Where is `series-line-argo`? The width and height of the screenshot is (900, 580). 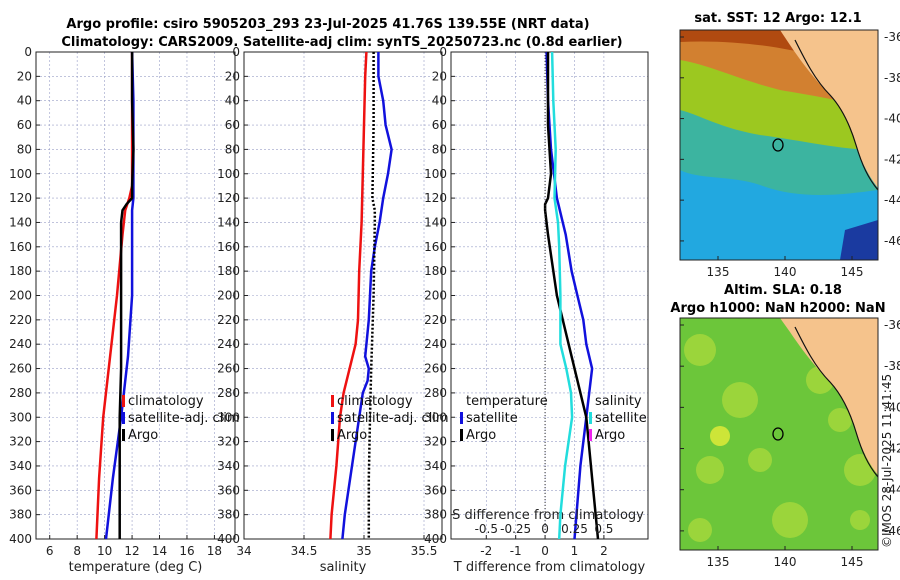
series-line-argo is located at coordinates (126, 295).